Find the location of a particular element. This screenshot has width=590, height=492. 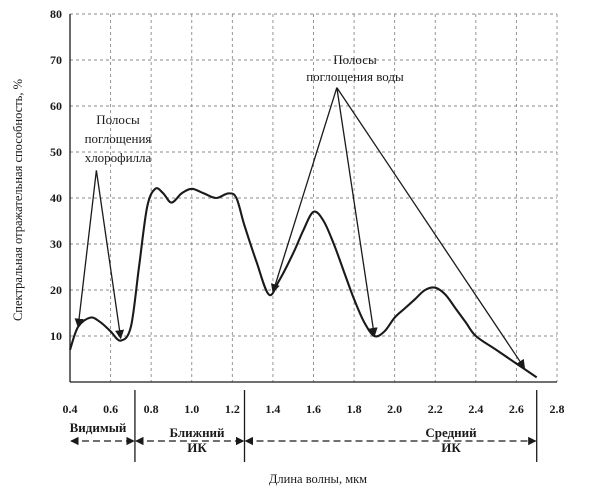

x-tick-label: 2.0 is located at coordinates (394, 409).